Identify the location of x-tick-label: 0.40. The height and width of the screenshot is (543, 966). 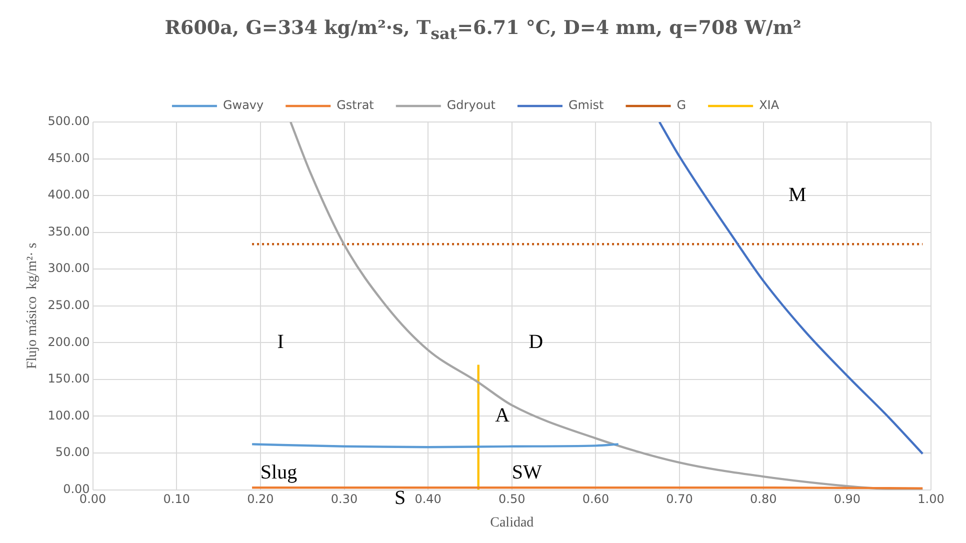
(428, 499).